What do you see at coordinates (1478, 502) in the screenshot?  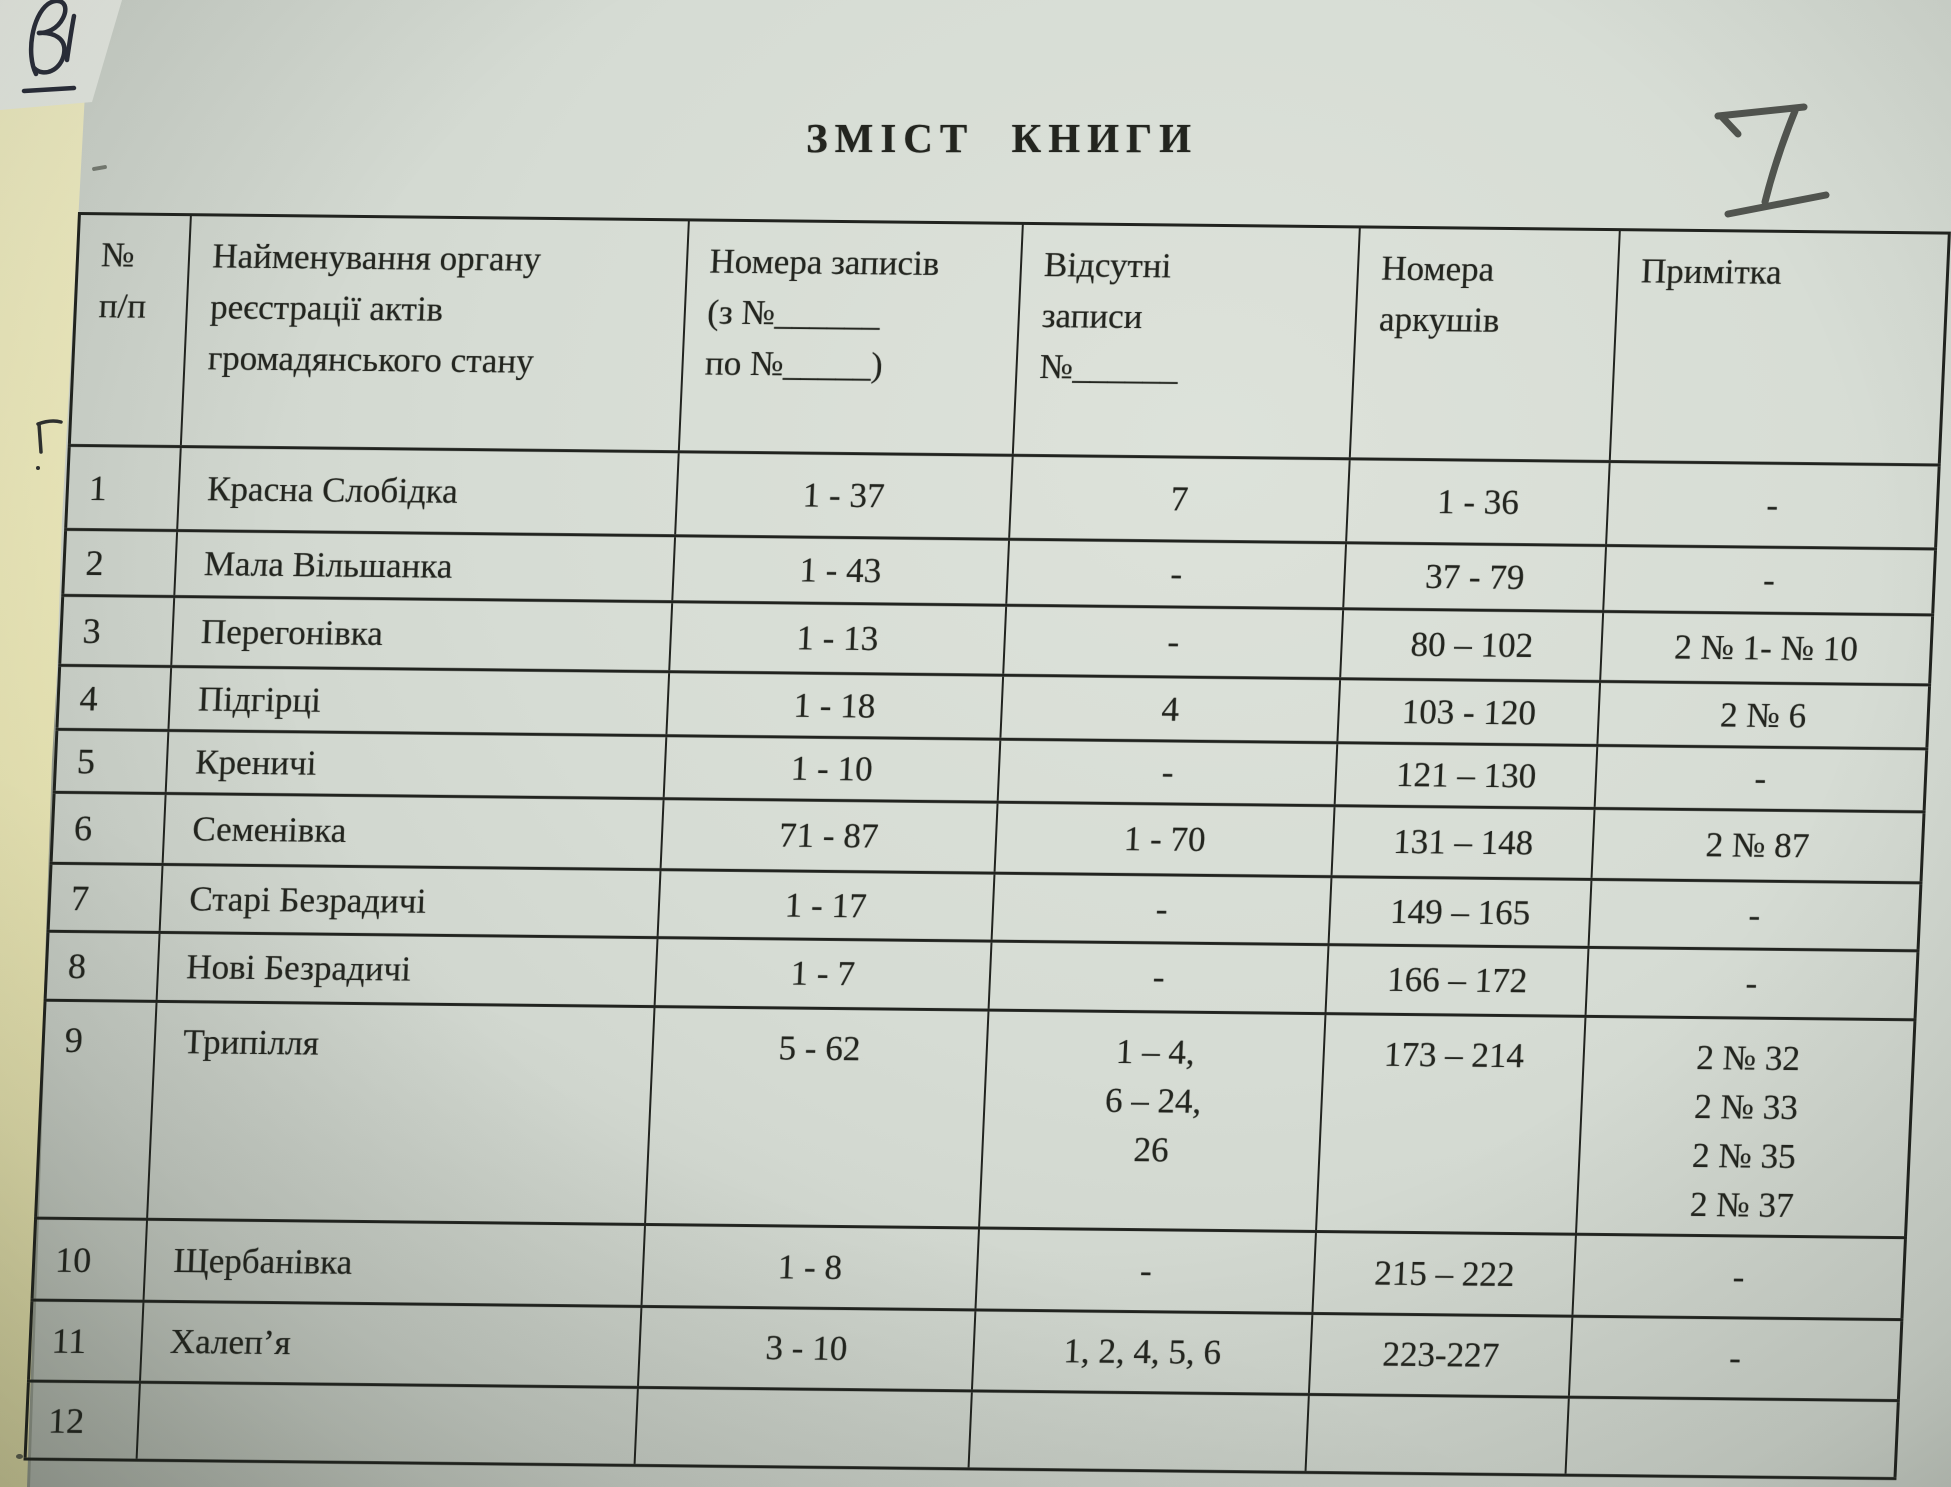 I see `cell-sheets: 1 - 36` at bounding box center [1478, 502].